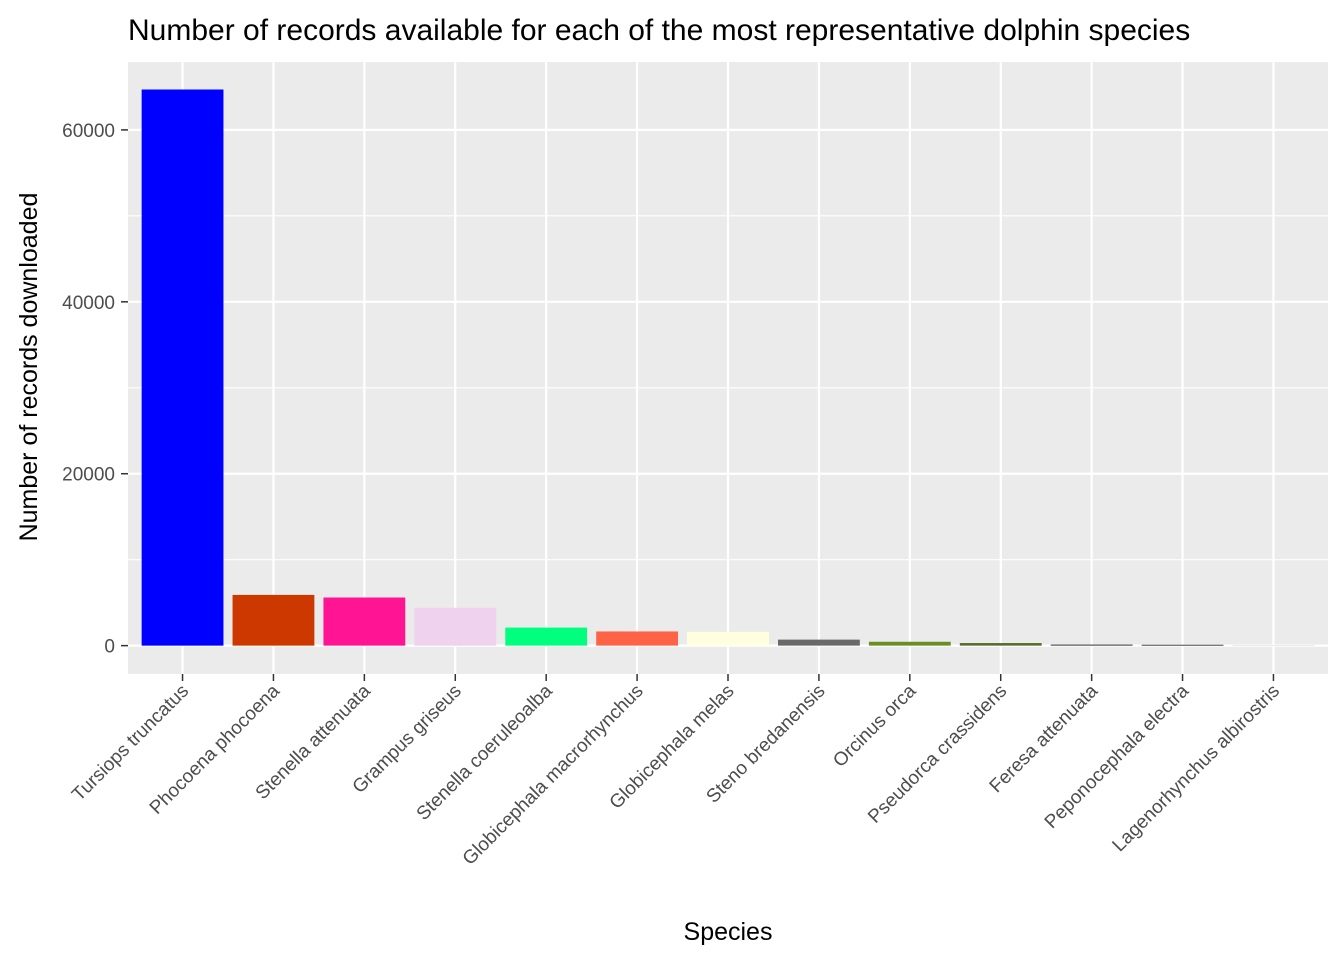  What do you see at coordinates (553, 775) in the screenshot?
I see `x-tick-label: Globicephala macrorhynchus` at bounding box center [553, 775].